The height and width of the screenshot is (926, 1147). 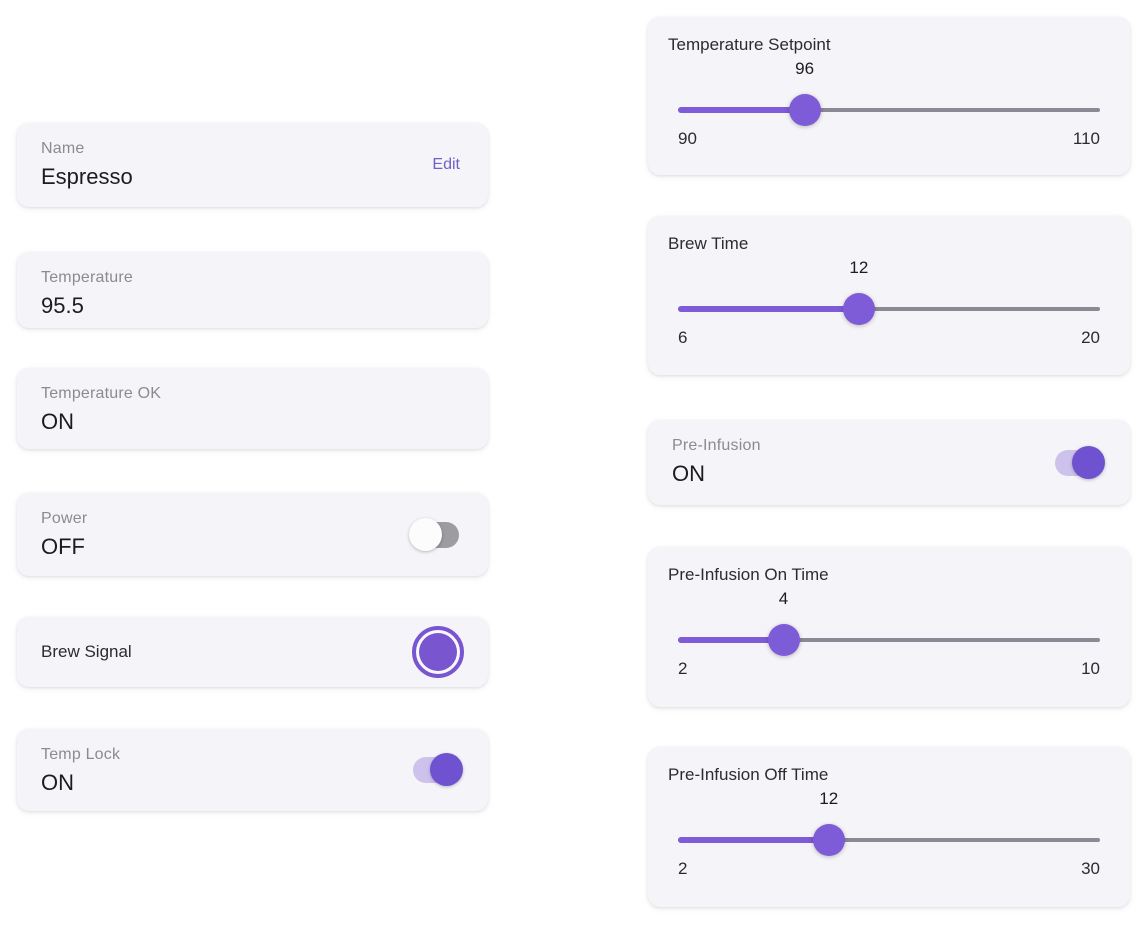 I want to click on pre-infusion-card: Pre-Infusion ON, so click(x=889, y=462).